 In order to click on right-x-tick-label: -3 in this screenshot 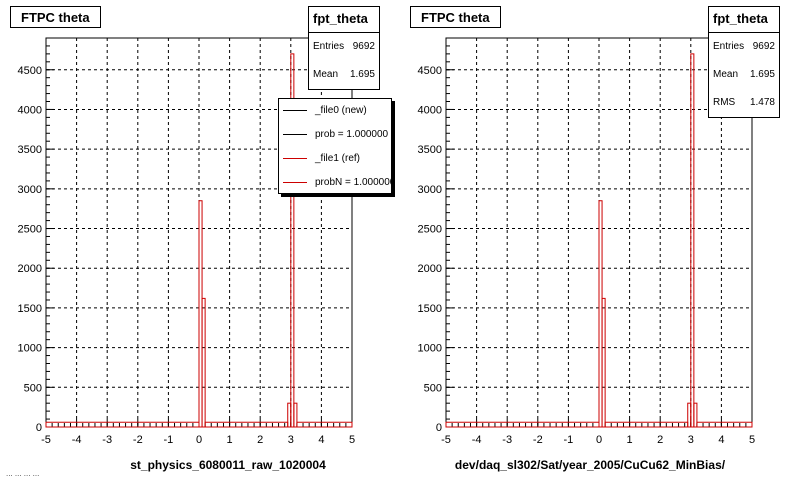, I will do `click(507, 440)`.